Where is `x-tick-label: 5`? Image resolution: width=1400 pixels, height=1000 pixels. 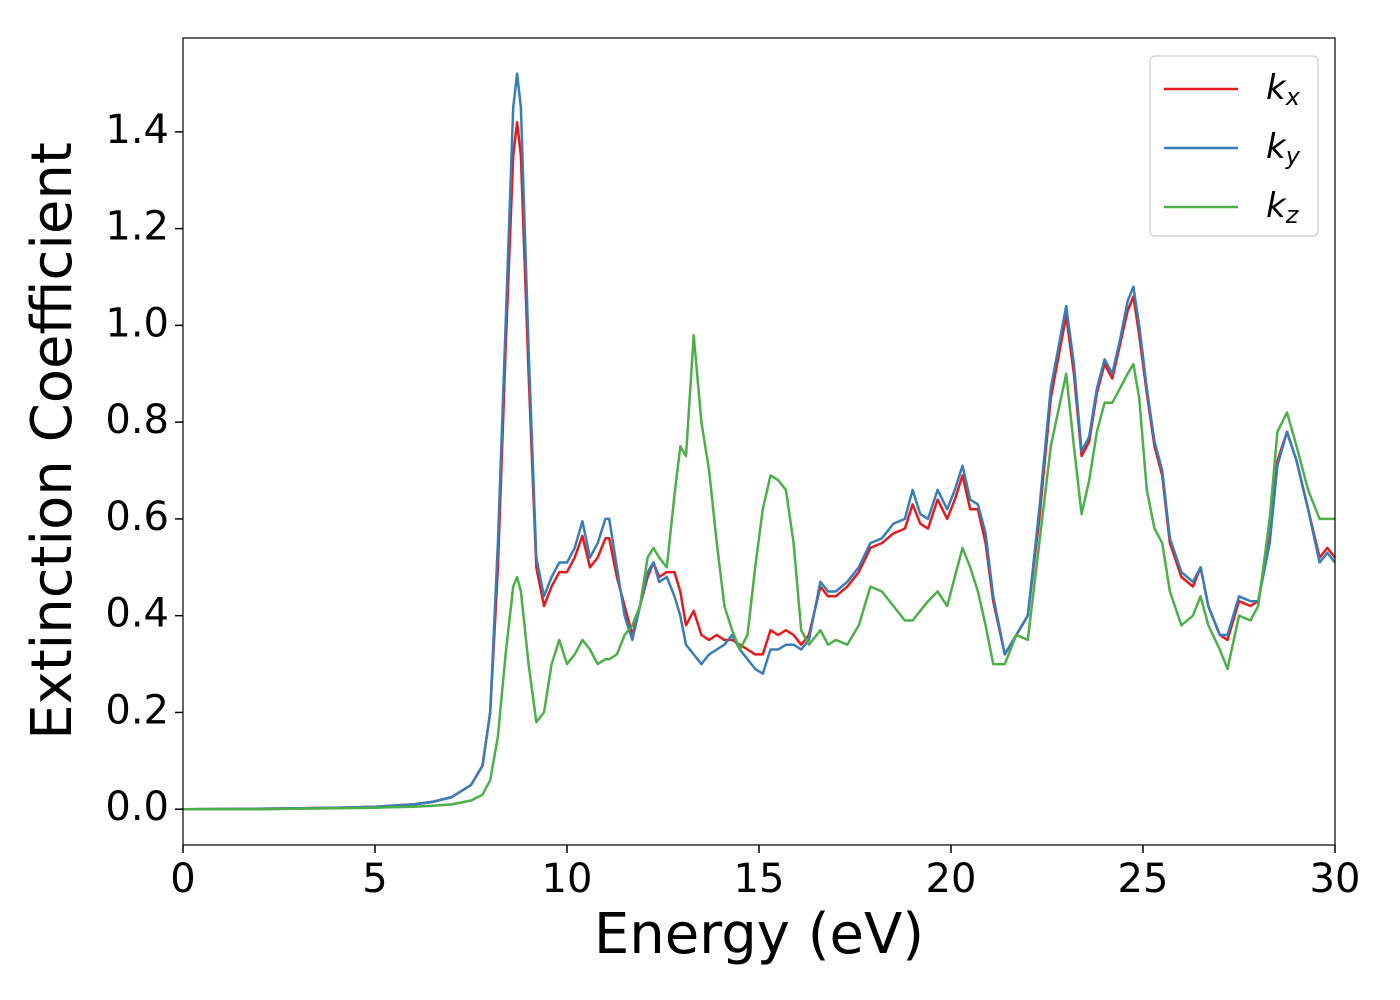
x-tick-label: 5 is located at coordinates (374, 879).